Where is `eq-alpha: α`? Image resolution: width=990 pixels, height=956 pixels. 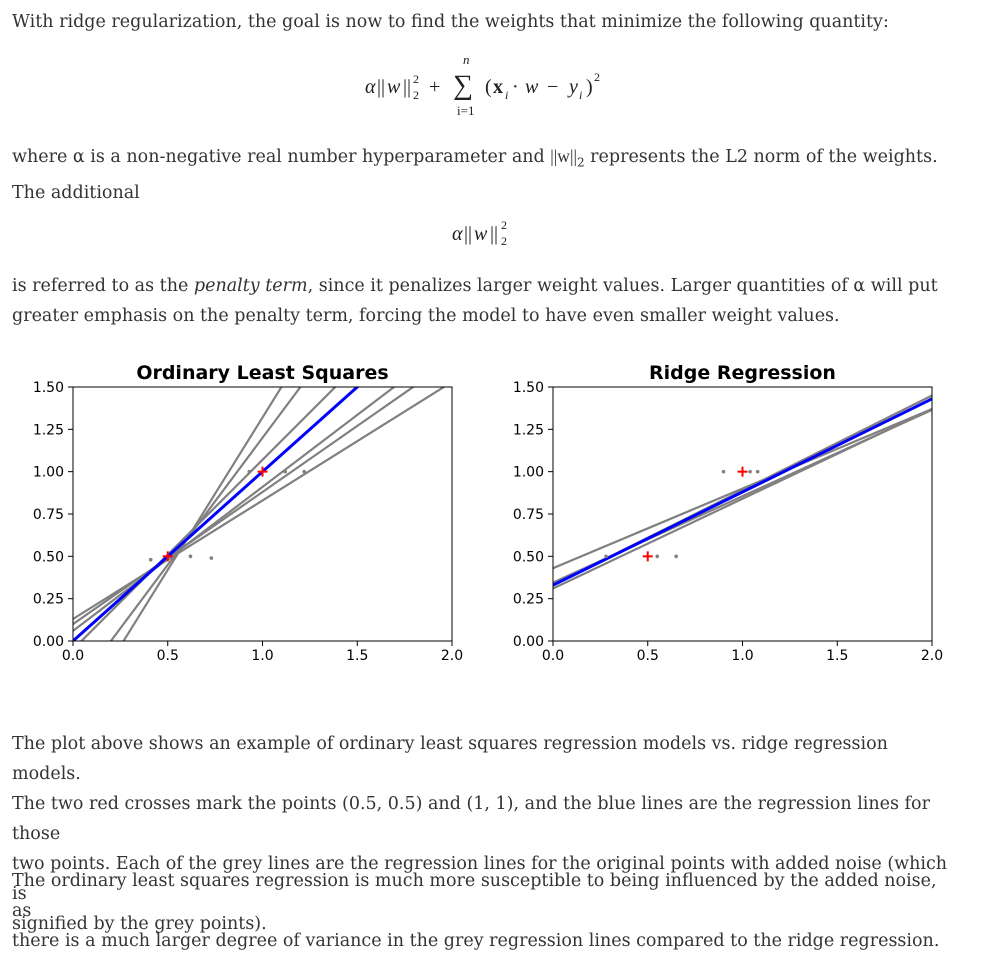
eq-alpha: α is located at coordinates (370, 87).